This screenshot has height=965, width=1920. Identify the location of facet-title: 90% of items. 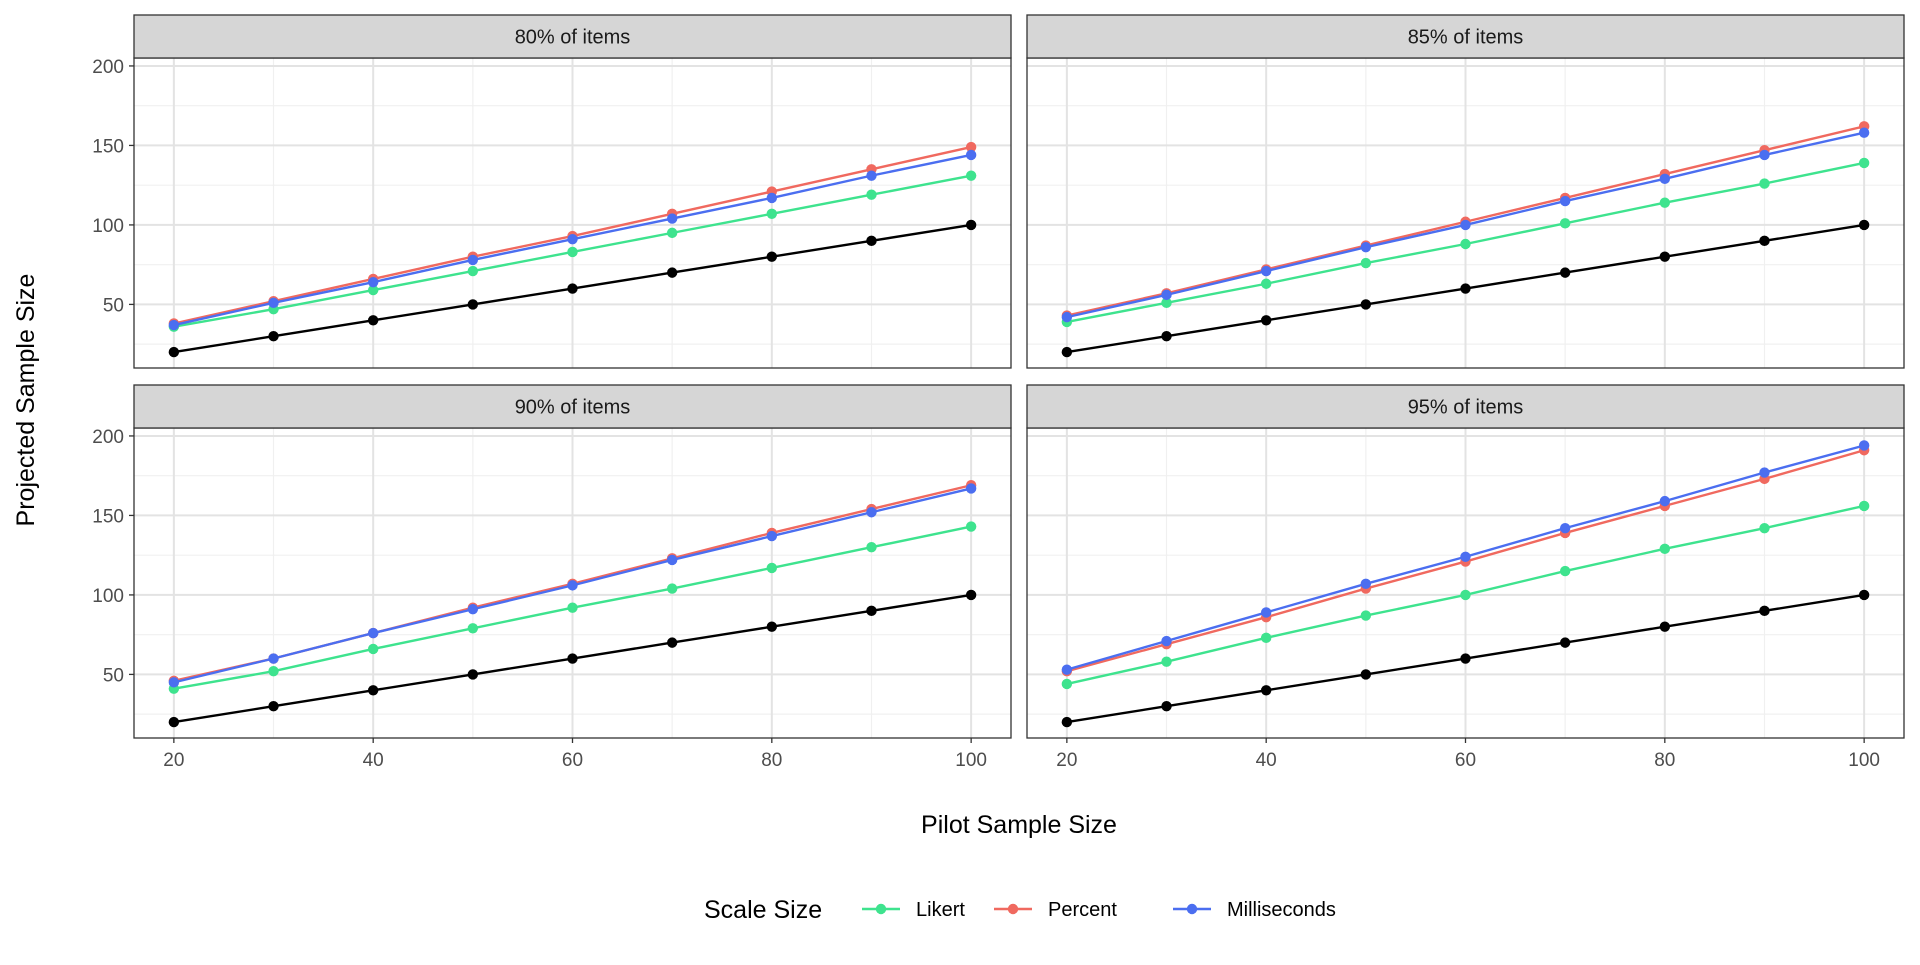
(573, 408).